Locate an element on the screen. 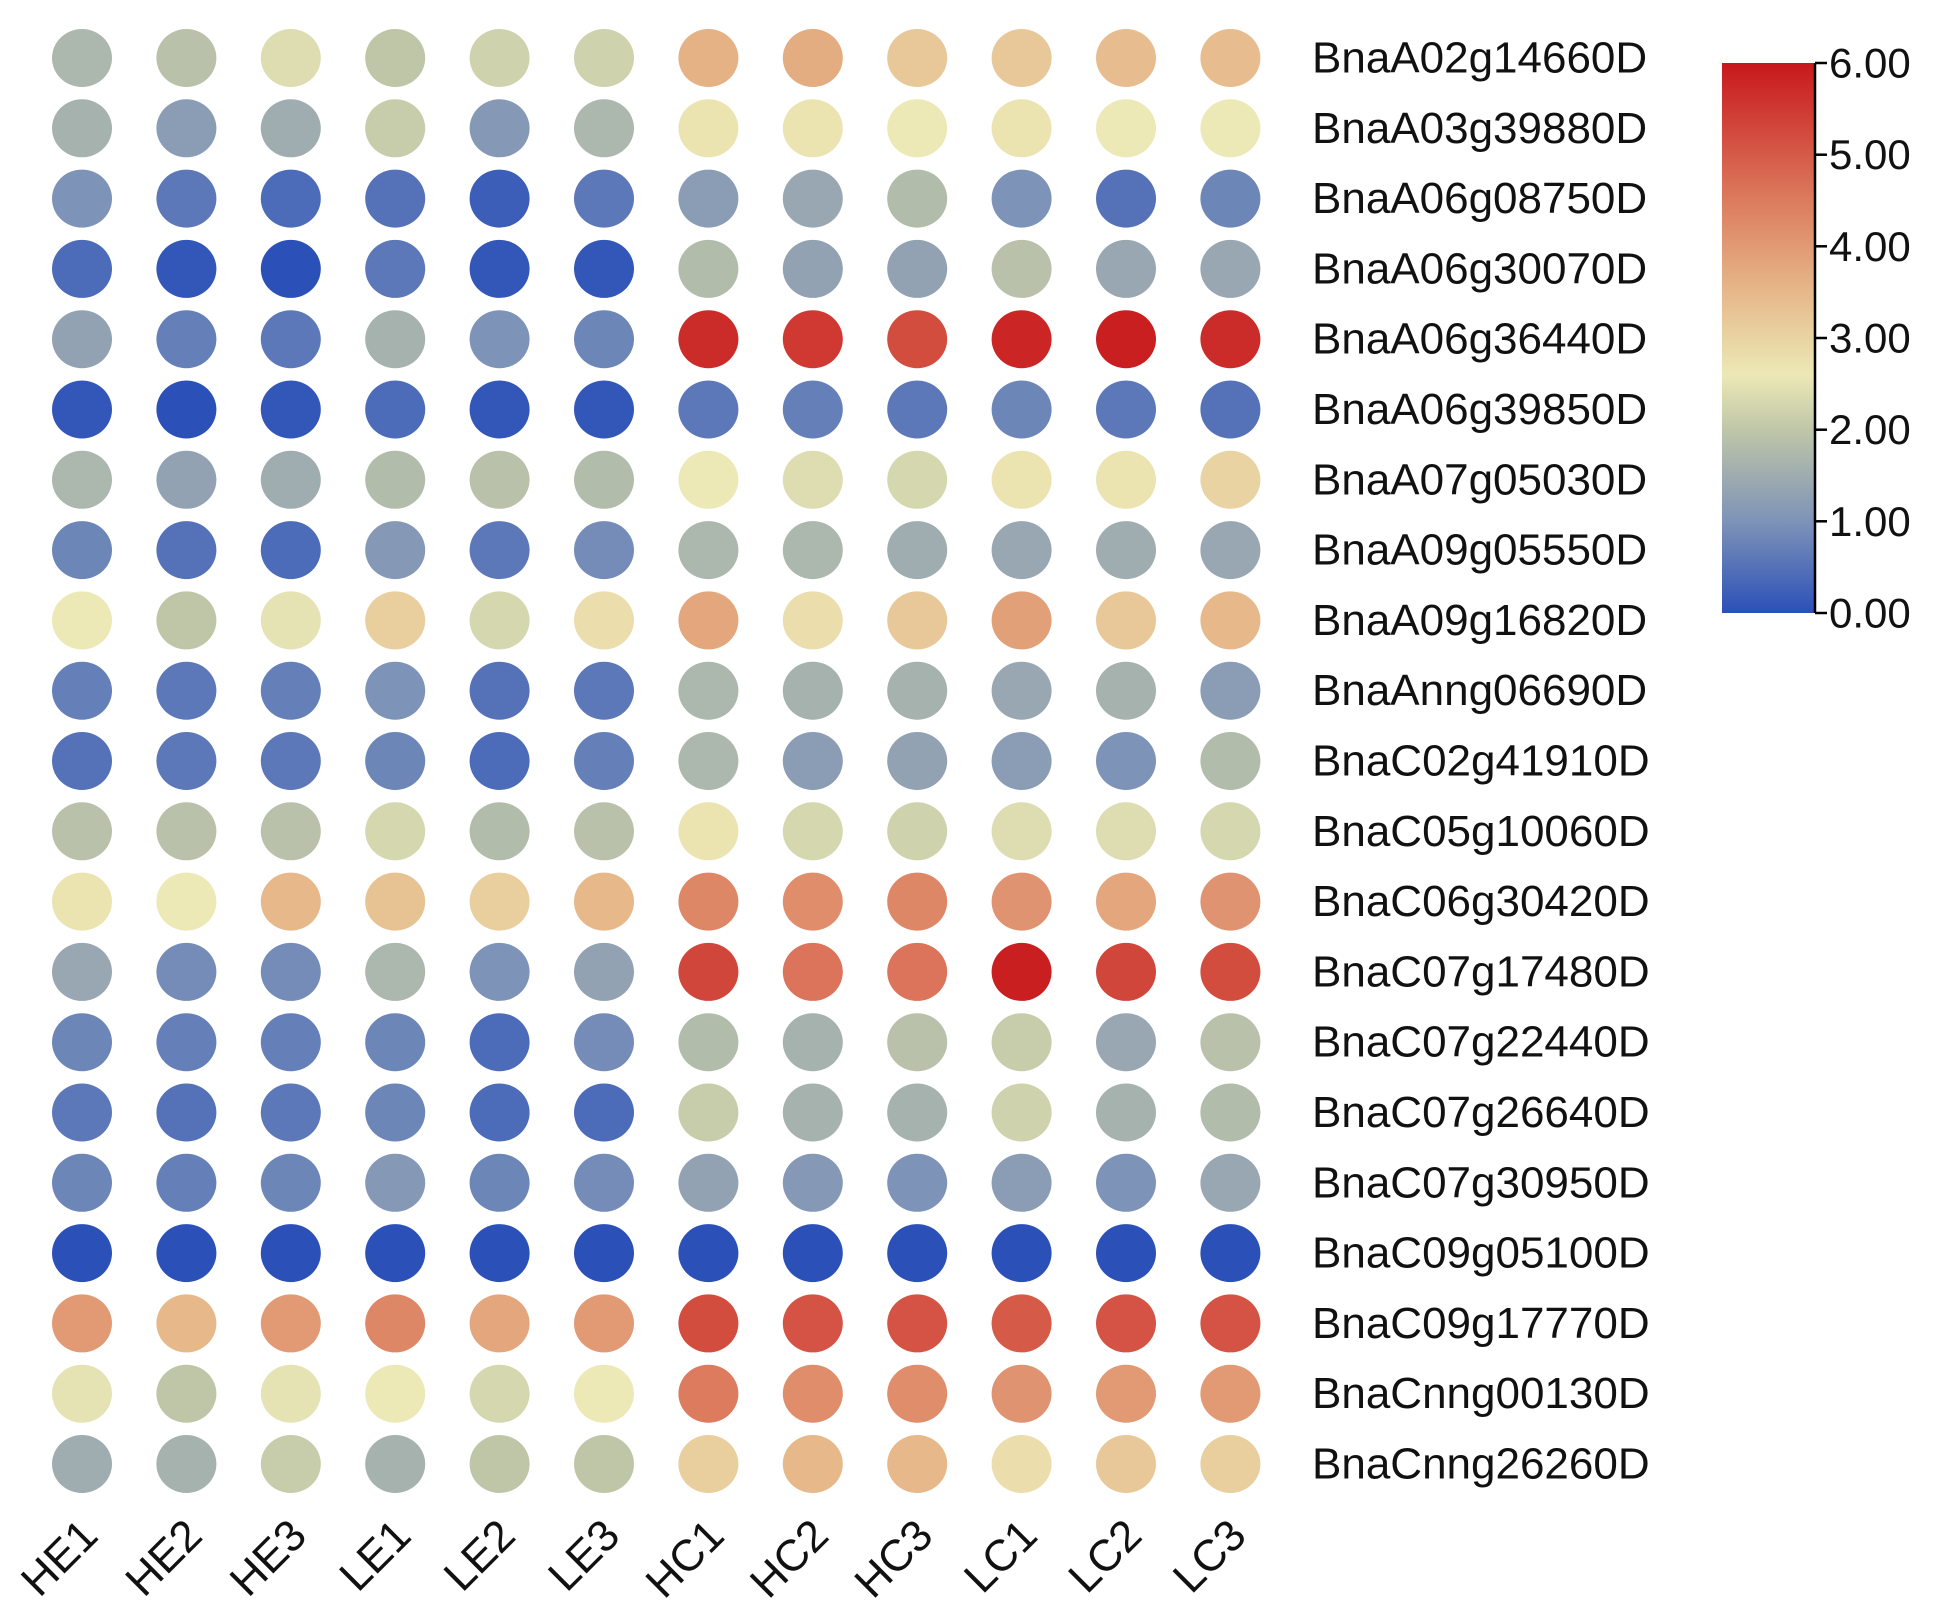 Image resolution: width=1953 pixels, height=1615 pixels. row-label: BnaA09g05550D is located at coordinates (1479, 550).